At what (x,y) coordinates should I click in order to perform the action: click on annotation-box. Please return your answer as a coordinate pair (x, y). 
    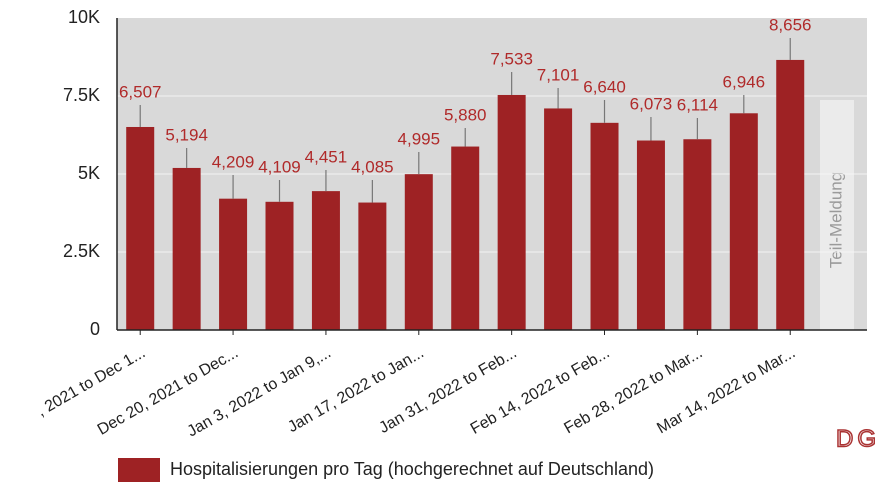
    Looking at the image, I should click on (837, 215).